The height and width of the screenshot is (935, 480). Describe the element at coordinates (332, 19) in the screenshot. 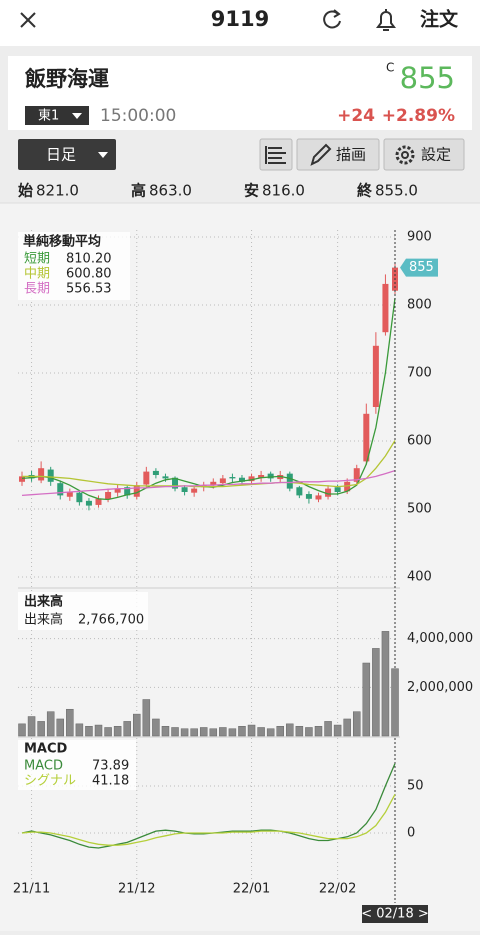

I see `refresh-button` at that location.